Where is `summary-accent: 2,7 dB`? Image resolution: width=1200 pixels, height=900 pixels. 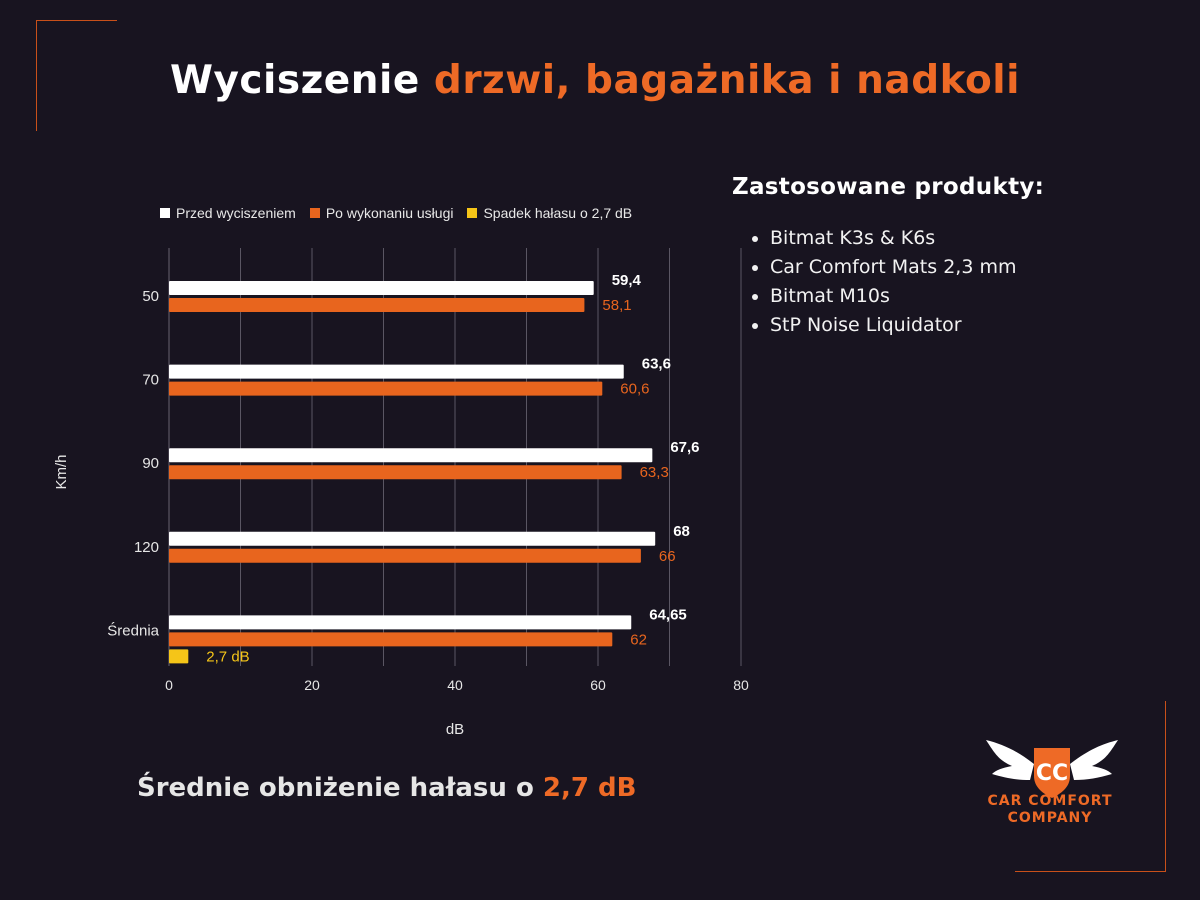
summary-accent: 2,7 dB is located at coordinates (589, 788).